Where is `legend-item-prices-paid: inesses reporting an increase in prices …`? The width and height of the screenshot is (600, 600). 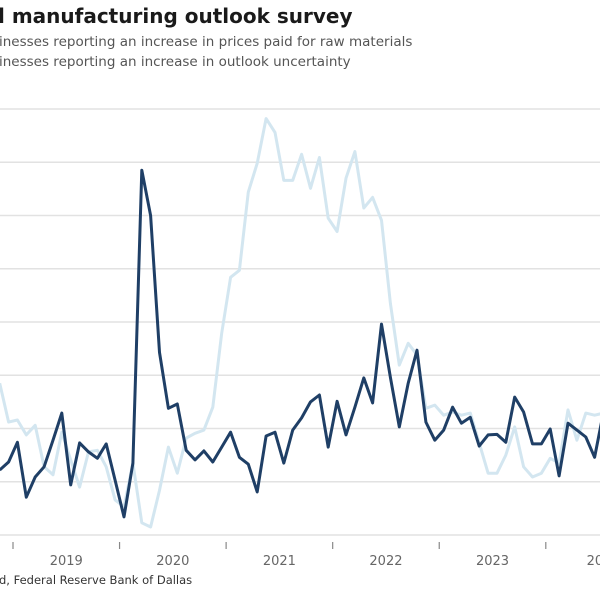
legend-item-prices-paid: inesses reporting an increase in prices … is located at coordinates (206, 42).